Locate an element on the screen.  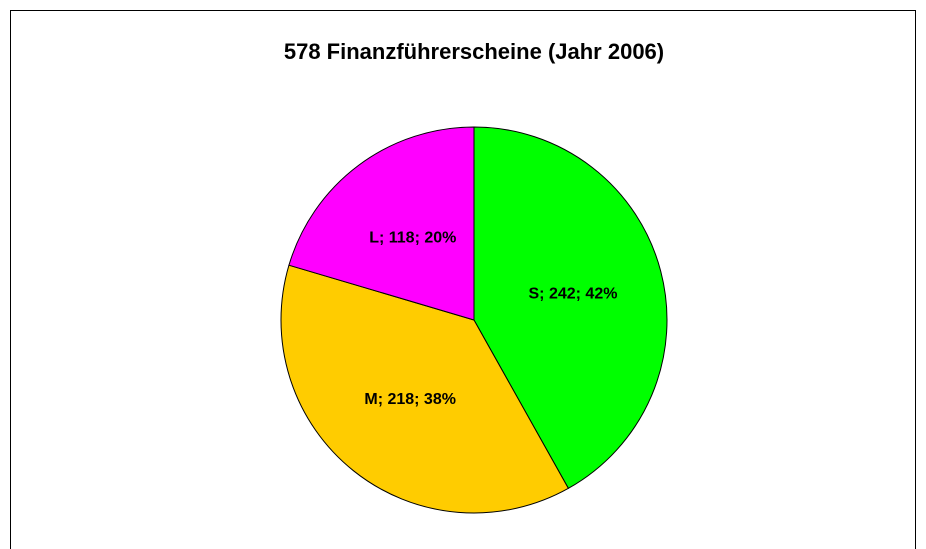
slice-label: S; 242; 42% is located at coordinates (573, 293).